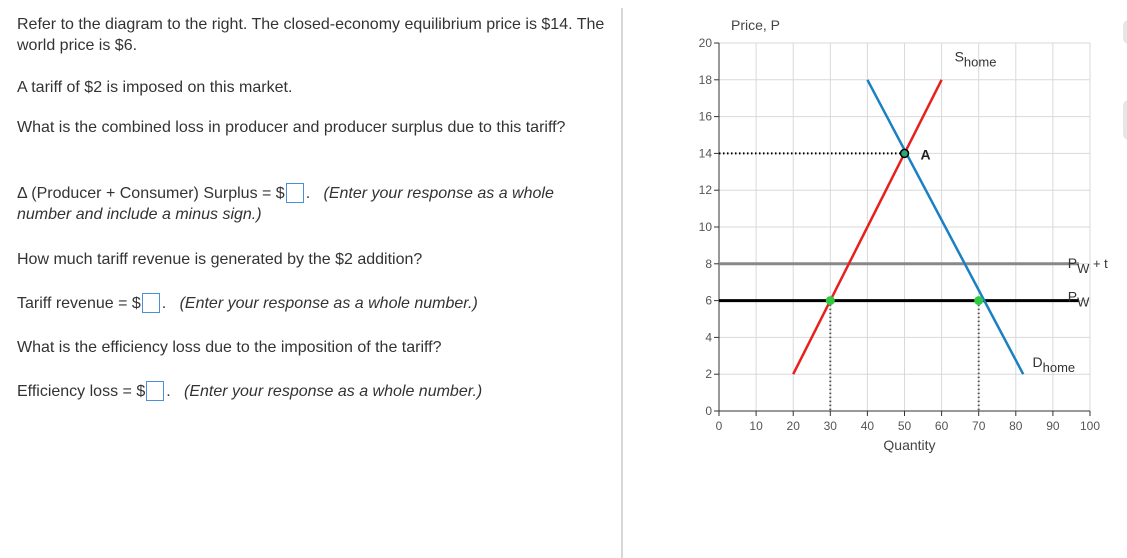 The width and height of the screenshot is (1127, 558). What do you see at coordinates (150, 303) in the screenshot?
I see `revenue-input` at bounding box center [150, 303].